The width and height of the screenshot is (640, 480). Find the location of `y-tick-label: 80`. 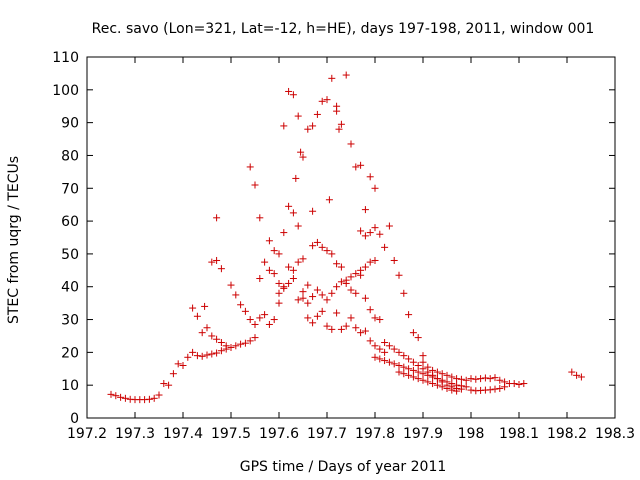

y-tick-label: 80 is located at coordinates (70, 156).